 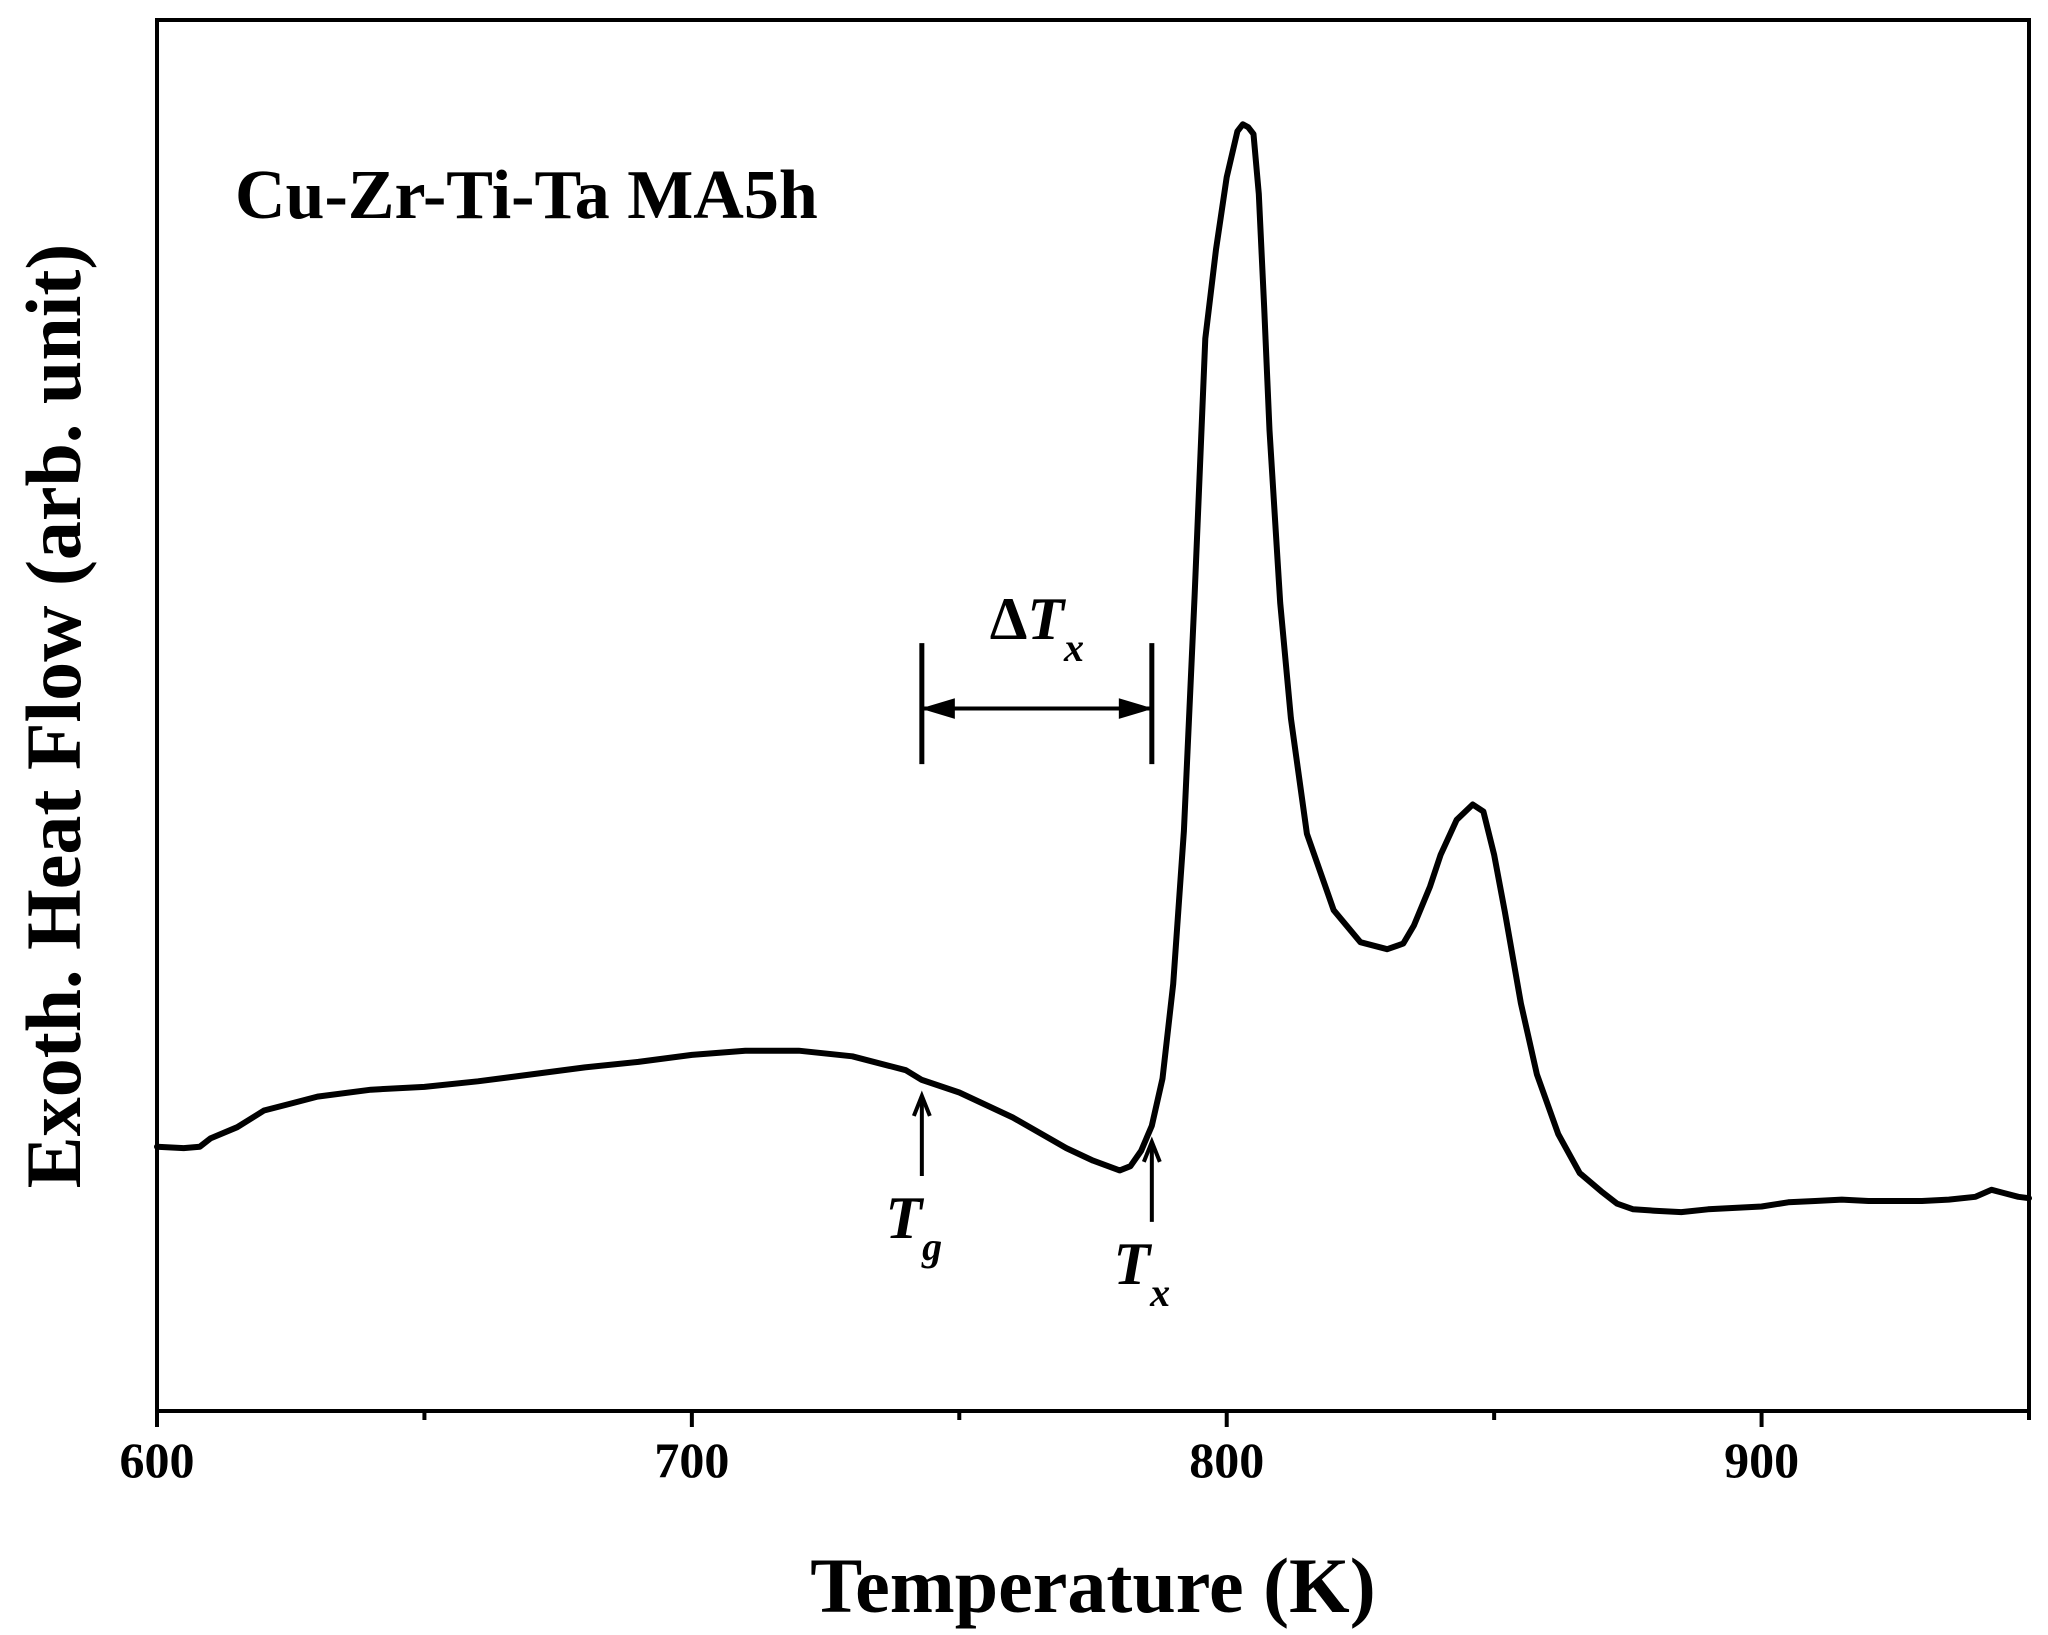 I want to click on delta-tx-arrow-head-left, so click(x=937, y=708).